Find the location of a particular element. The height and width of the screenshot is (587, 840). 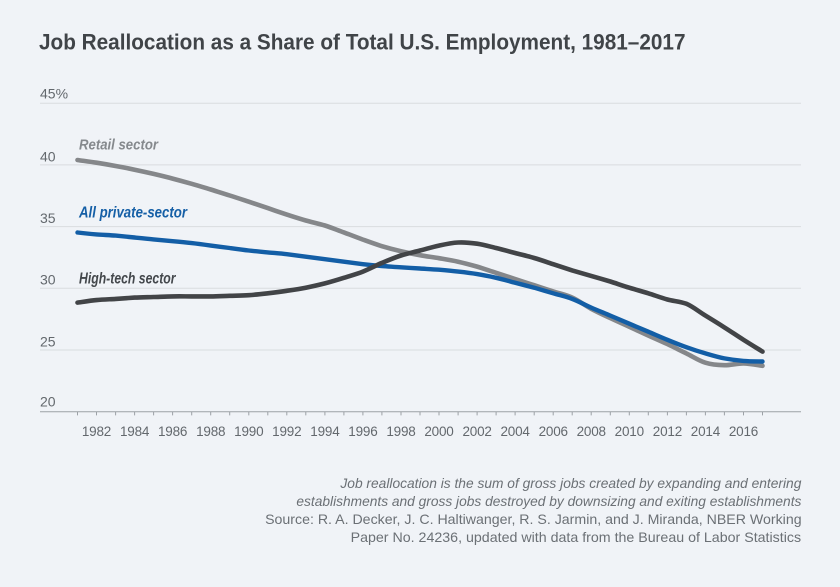

svg-text: 2004 is located at coordinates (515, 431).